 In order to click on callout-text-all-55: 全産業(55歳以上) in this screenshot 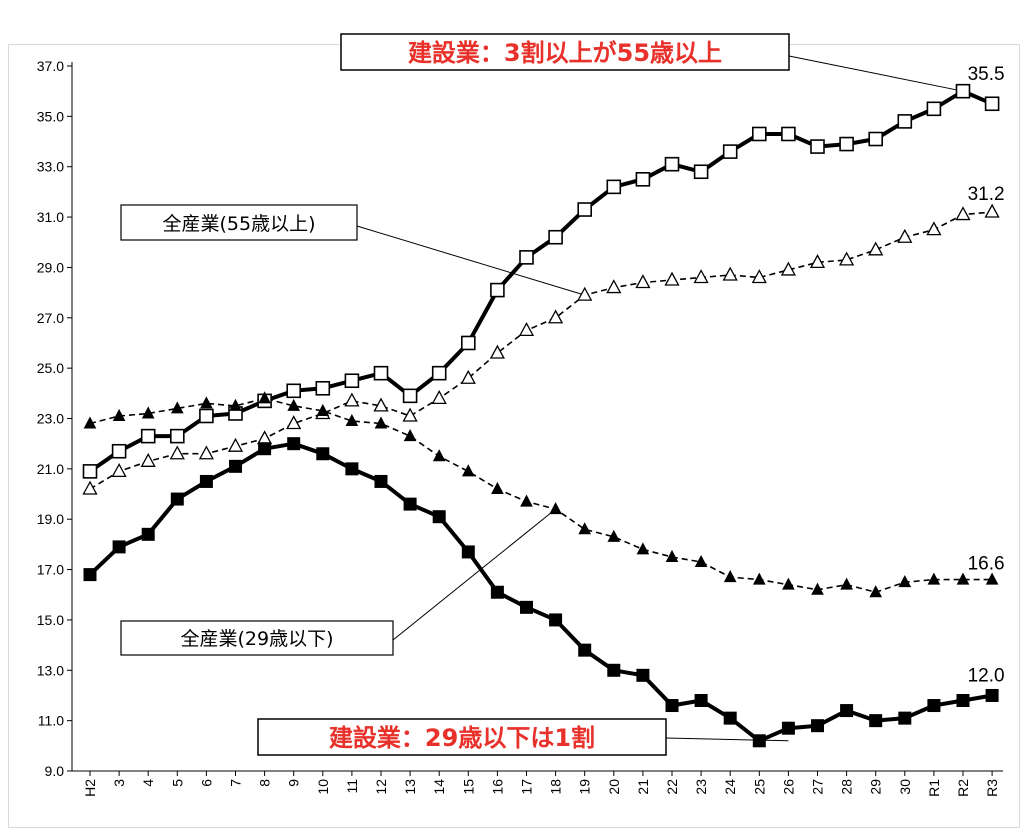, I will do `click(238, 224)`.